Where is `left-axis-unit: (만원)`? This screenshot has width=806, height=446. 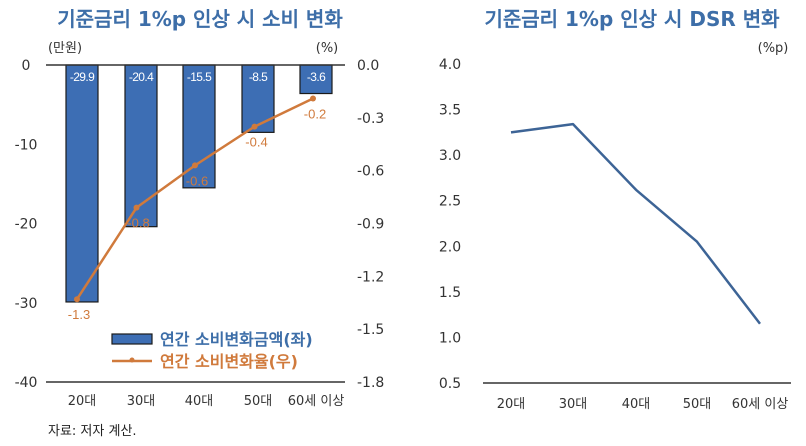 left-axis-unit: (만원) is located at coordinates (65, 48).